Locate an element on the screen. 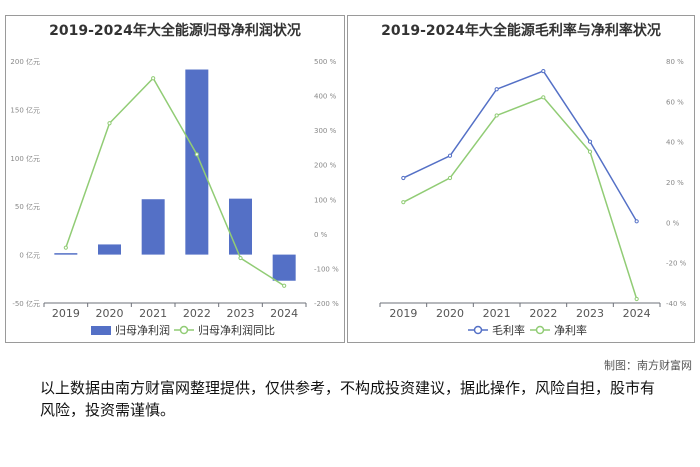 This screenshot has width=700, height=467. left-y-tick-label: 150 亿元 is located at coordinates (25, 109).